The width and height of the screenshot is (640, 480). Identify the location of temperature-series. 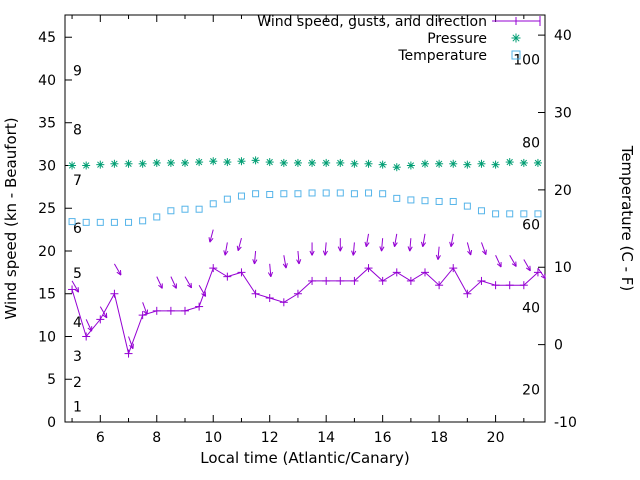
(305, 207).